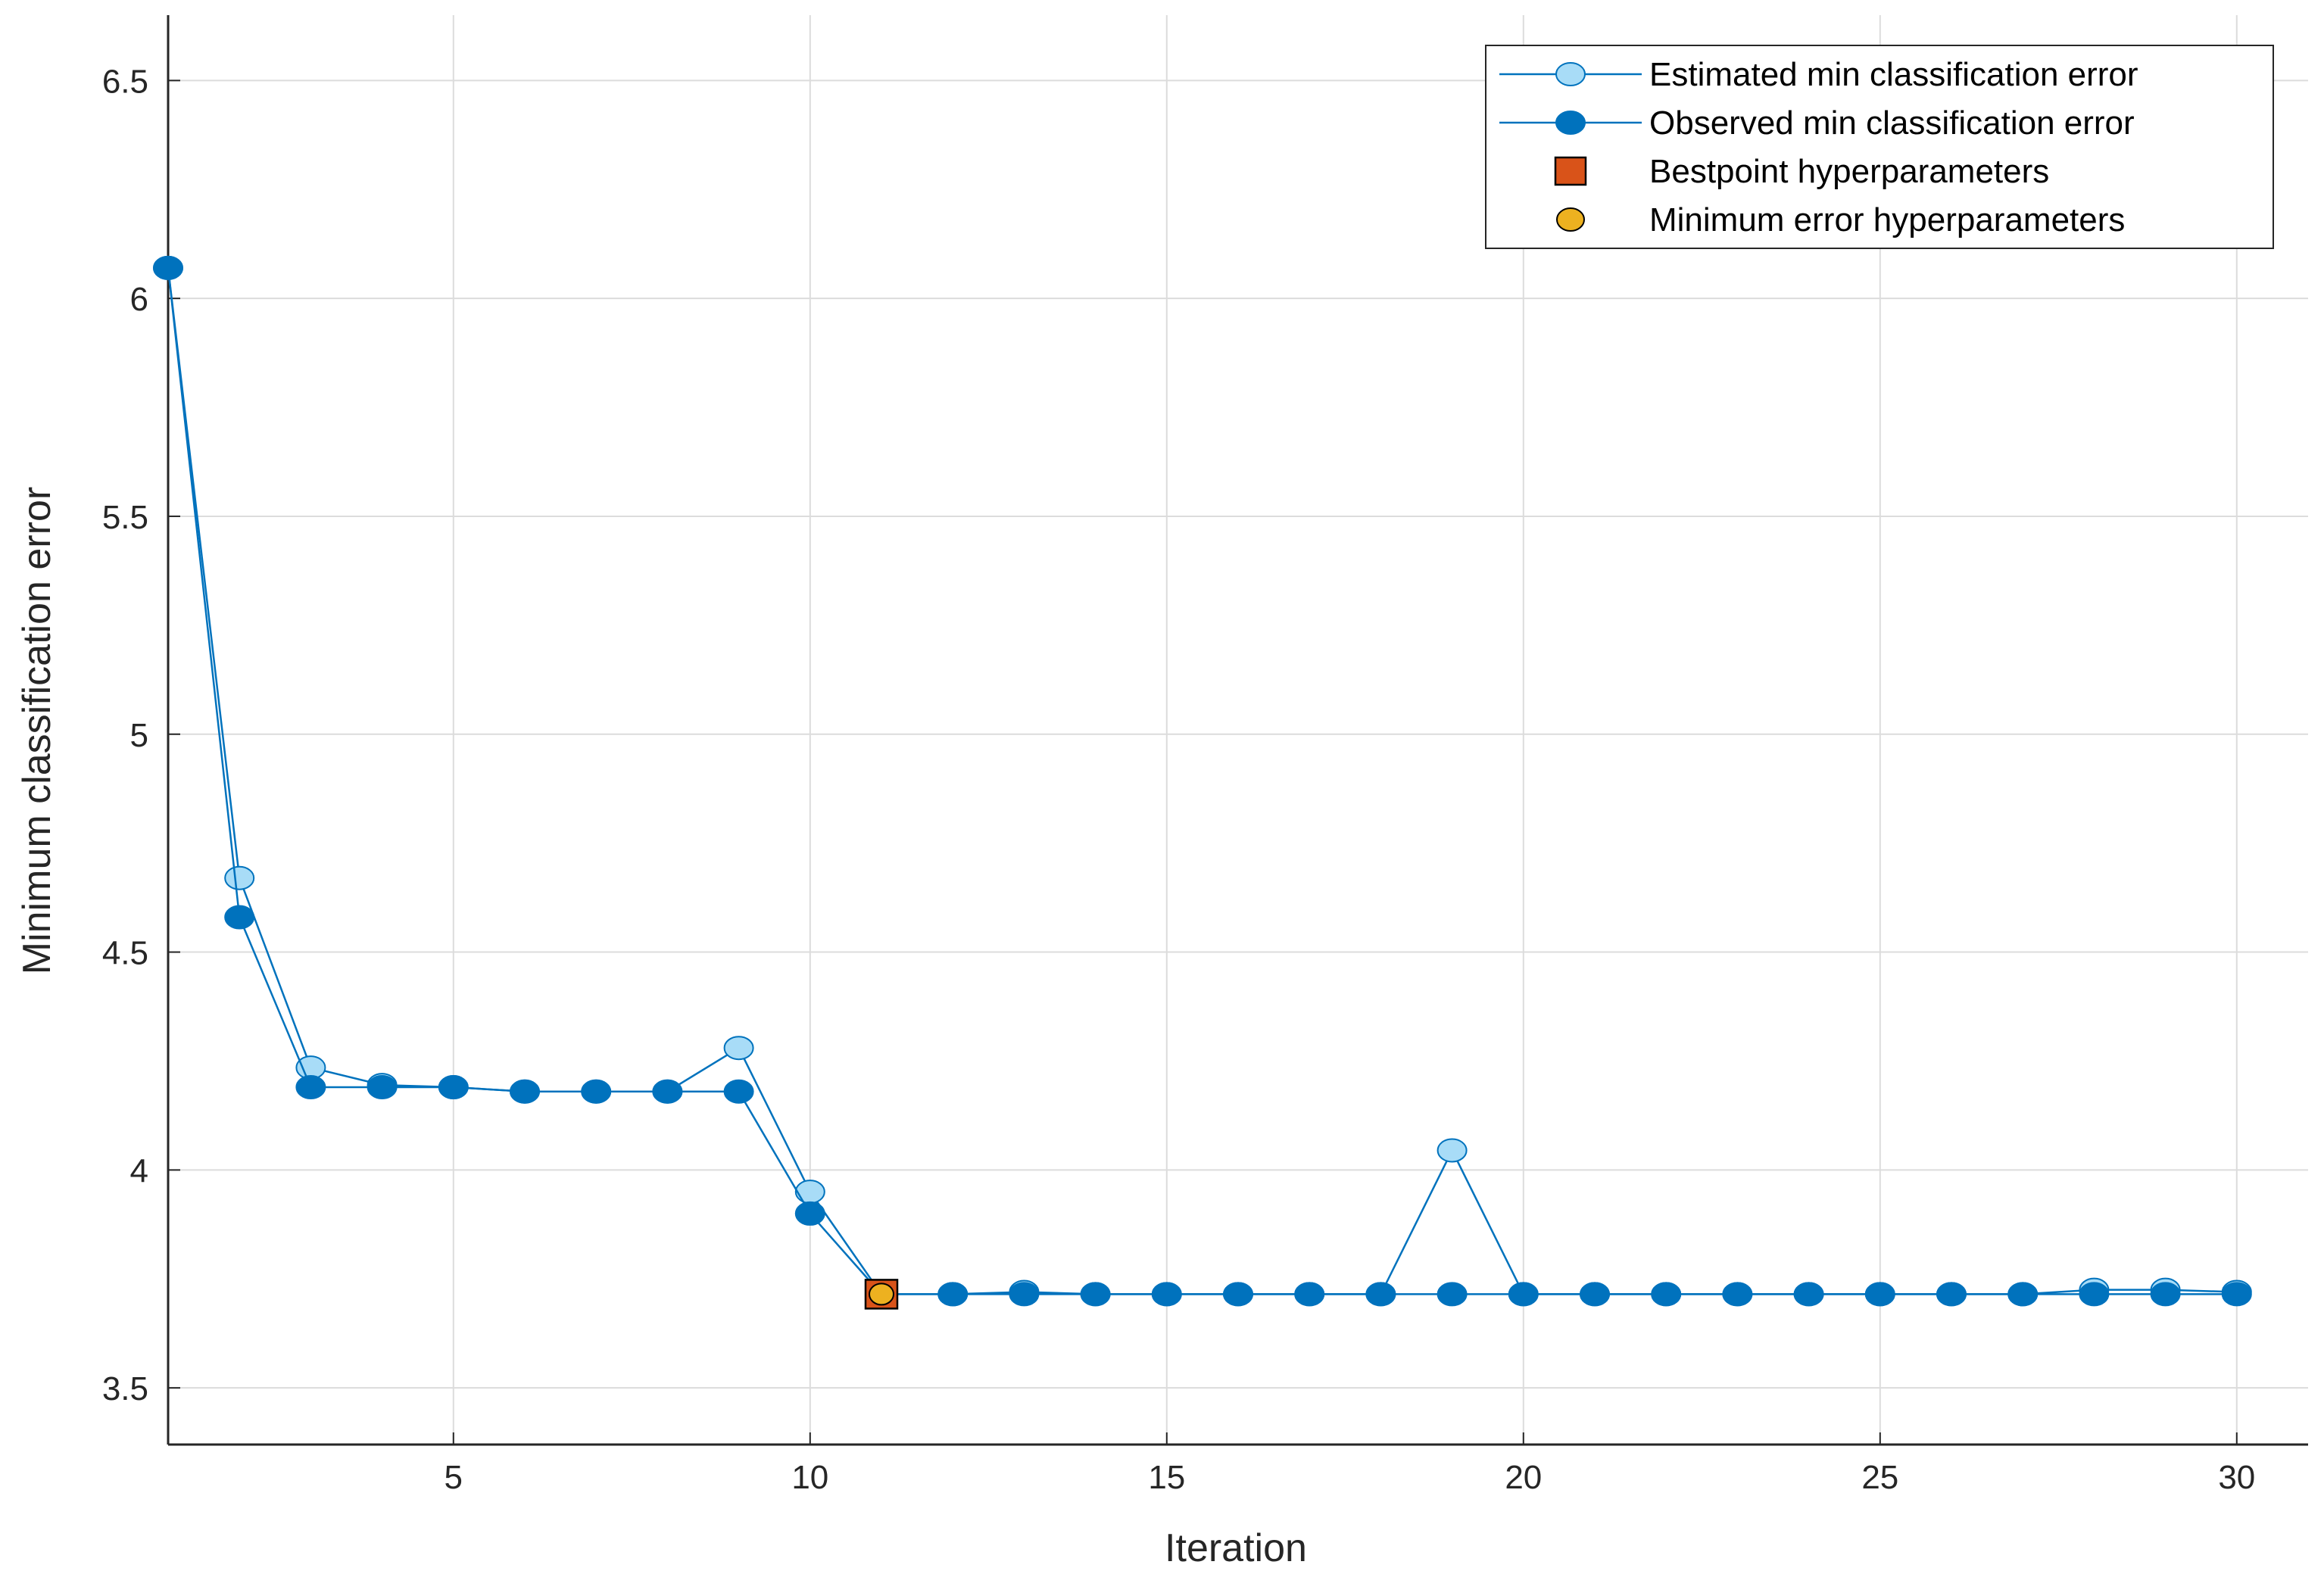 The image size is (2324, 1574). I want to click on y-tick-label: 3.5, so click(125, 1388).